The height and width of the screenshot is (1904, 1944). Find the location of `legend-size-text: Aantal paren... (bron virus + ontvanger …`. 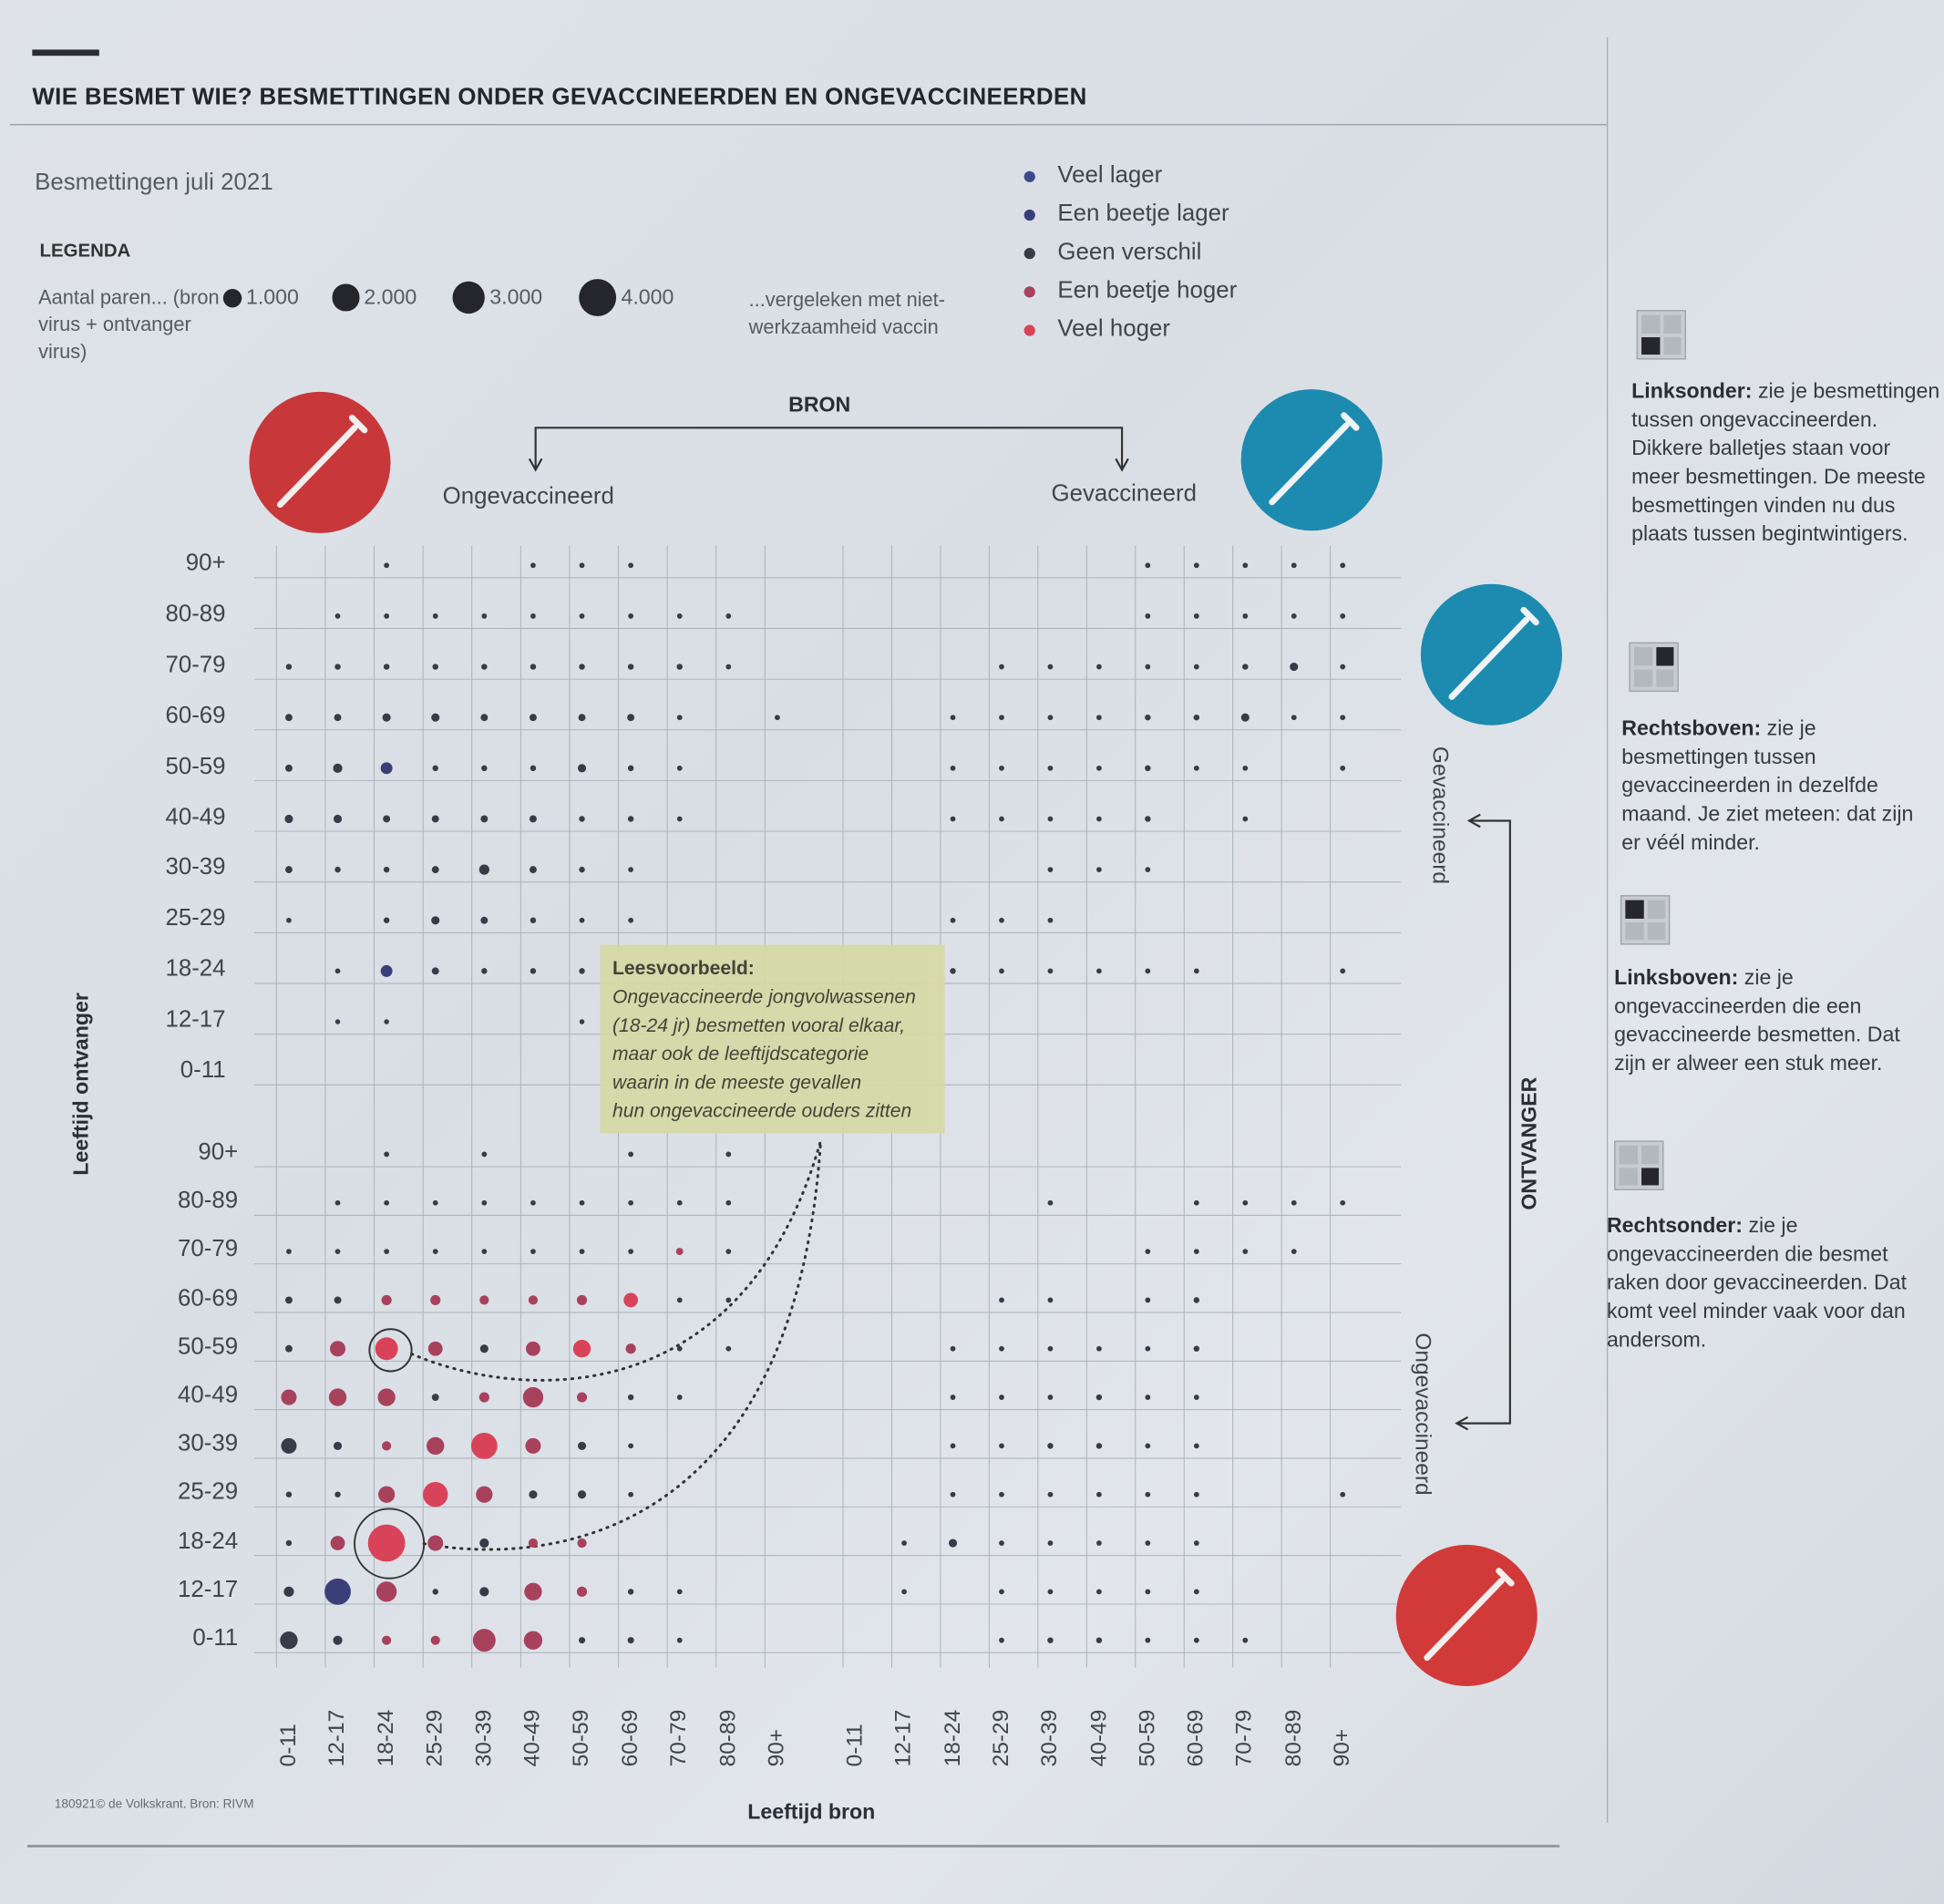

legend-size-text: Aantal paren... (bron virus + ontvanger … is located at coordinates (129, 326).